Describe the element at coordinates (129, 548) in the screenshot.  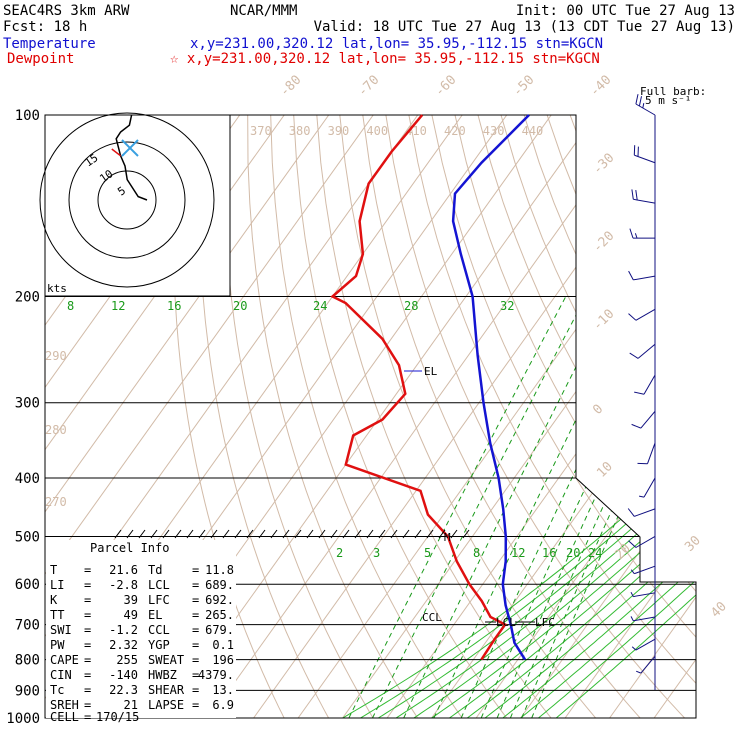
I see `parcel-info-title: Parcel Info` at that location.